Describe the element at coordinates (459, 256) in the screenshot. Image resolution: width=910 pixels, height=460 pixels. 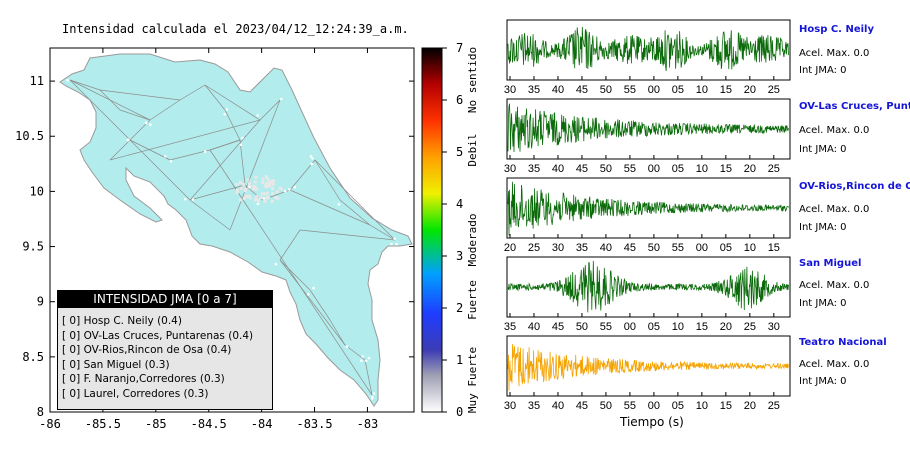
I see `colorbar-tick-label: 3` at that location.